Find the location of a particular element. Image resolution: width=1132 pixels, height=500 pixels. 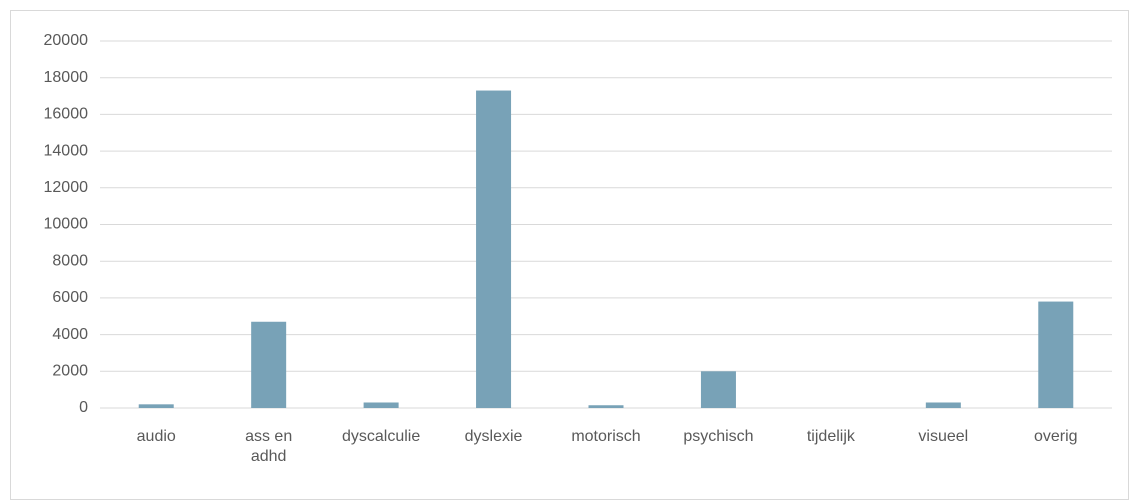

y-tick-label: 16000 is located at coordinates (66, 114).